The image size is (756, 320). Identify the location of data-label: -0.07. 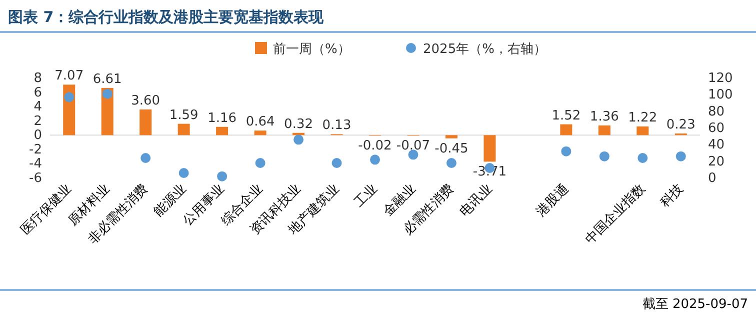
(413, 146).